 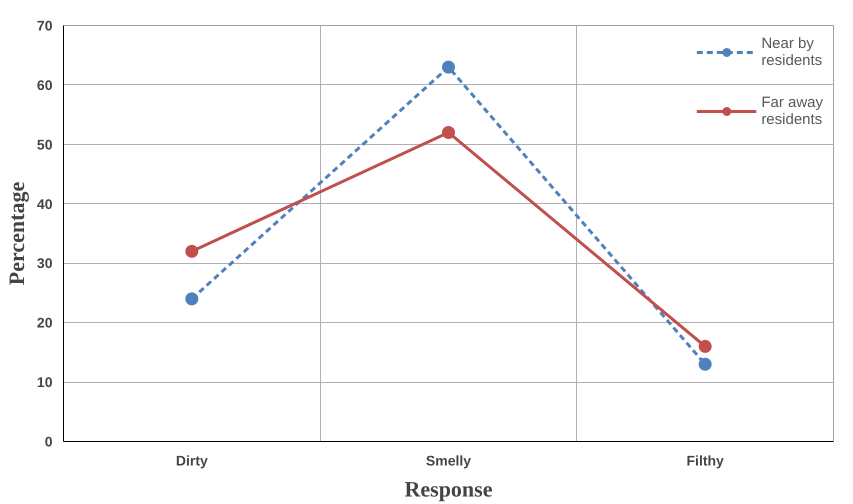 What do you see at coordinates (16, 234) in the screenshot?
I see `y-axis-title: Percentage` at bounding box center [16, 234].